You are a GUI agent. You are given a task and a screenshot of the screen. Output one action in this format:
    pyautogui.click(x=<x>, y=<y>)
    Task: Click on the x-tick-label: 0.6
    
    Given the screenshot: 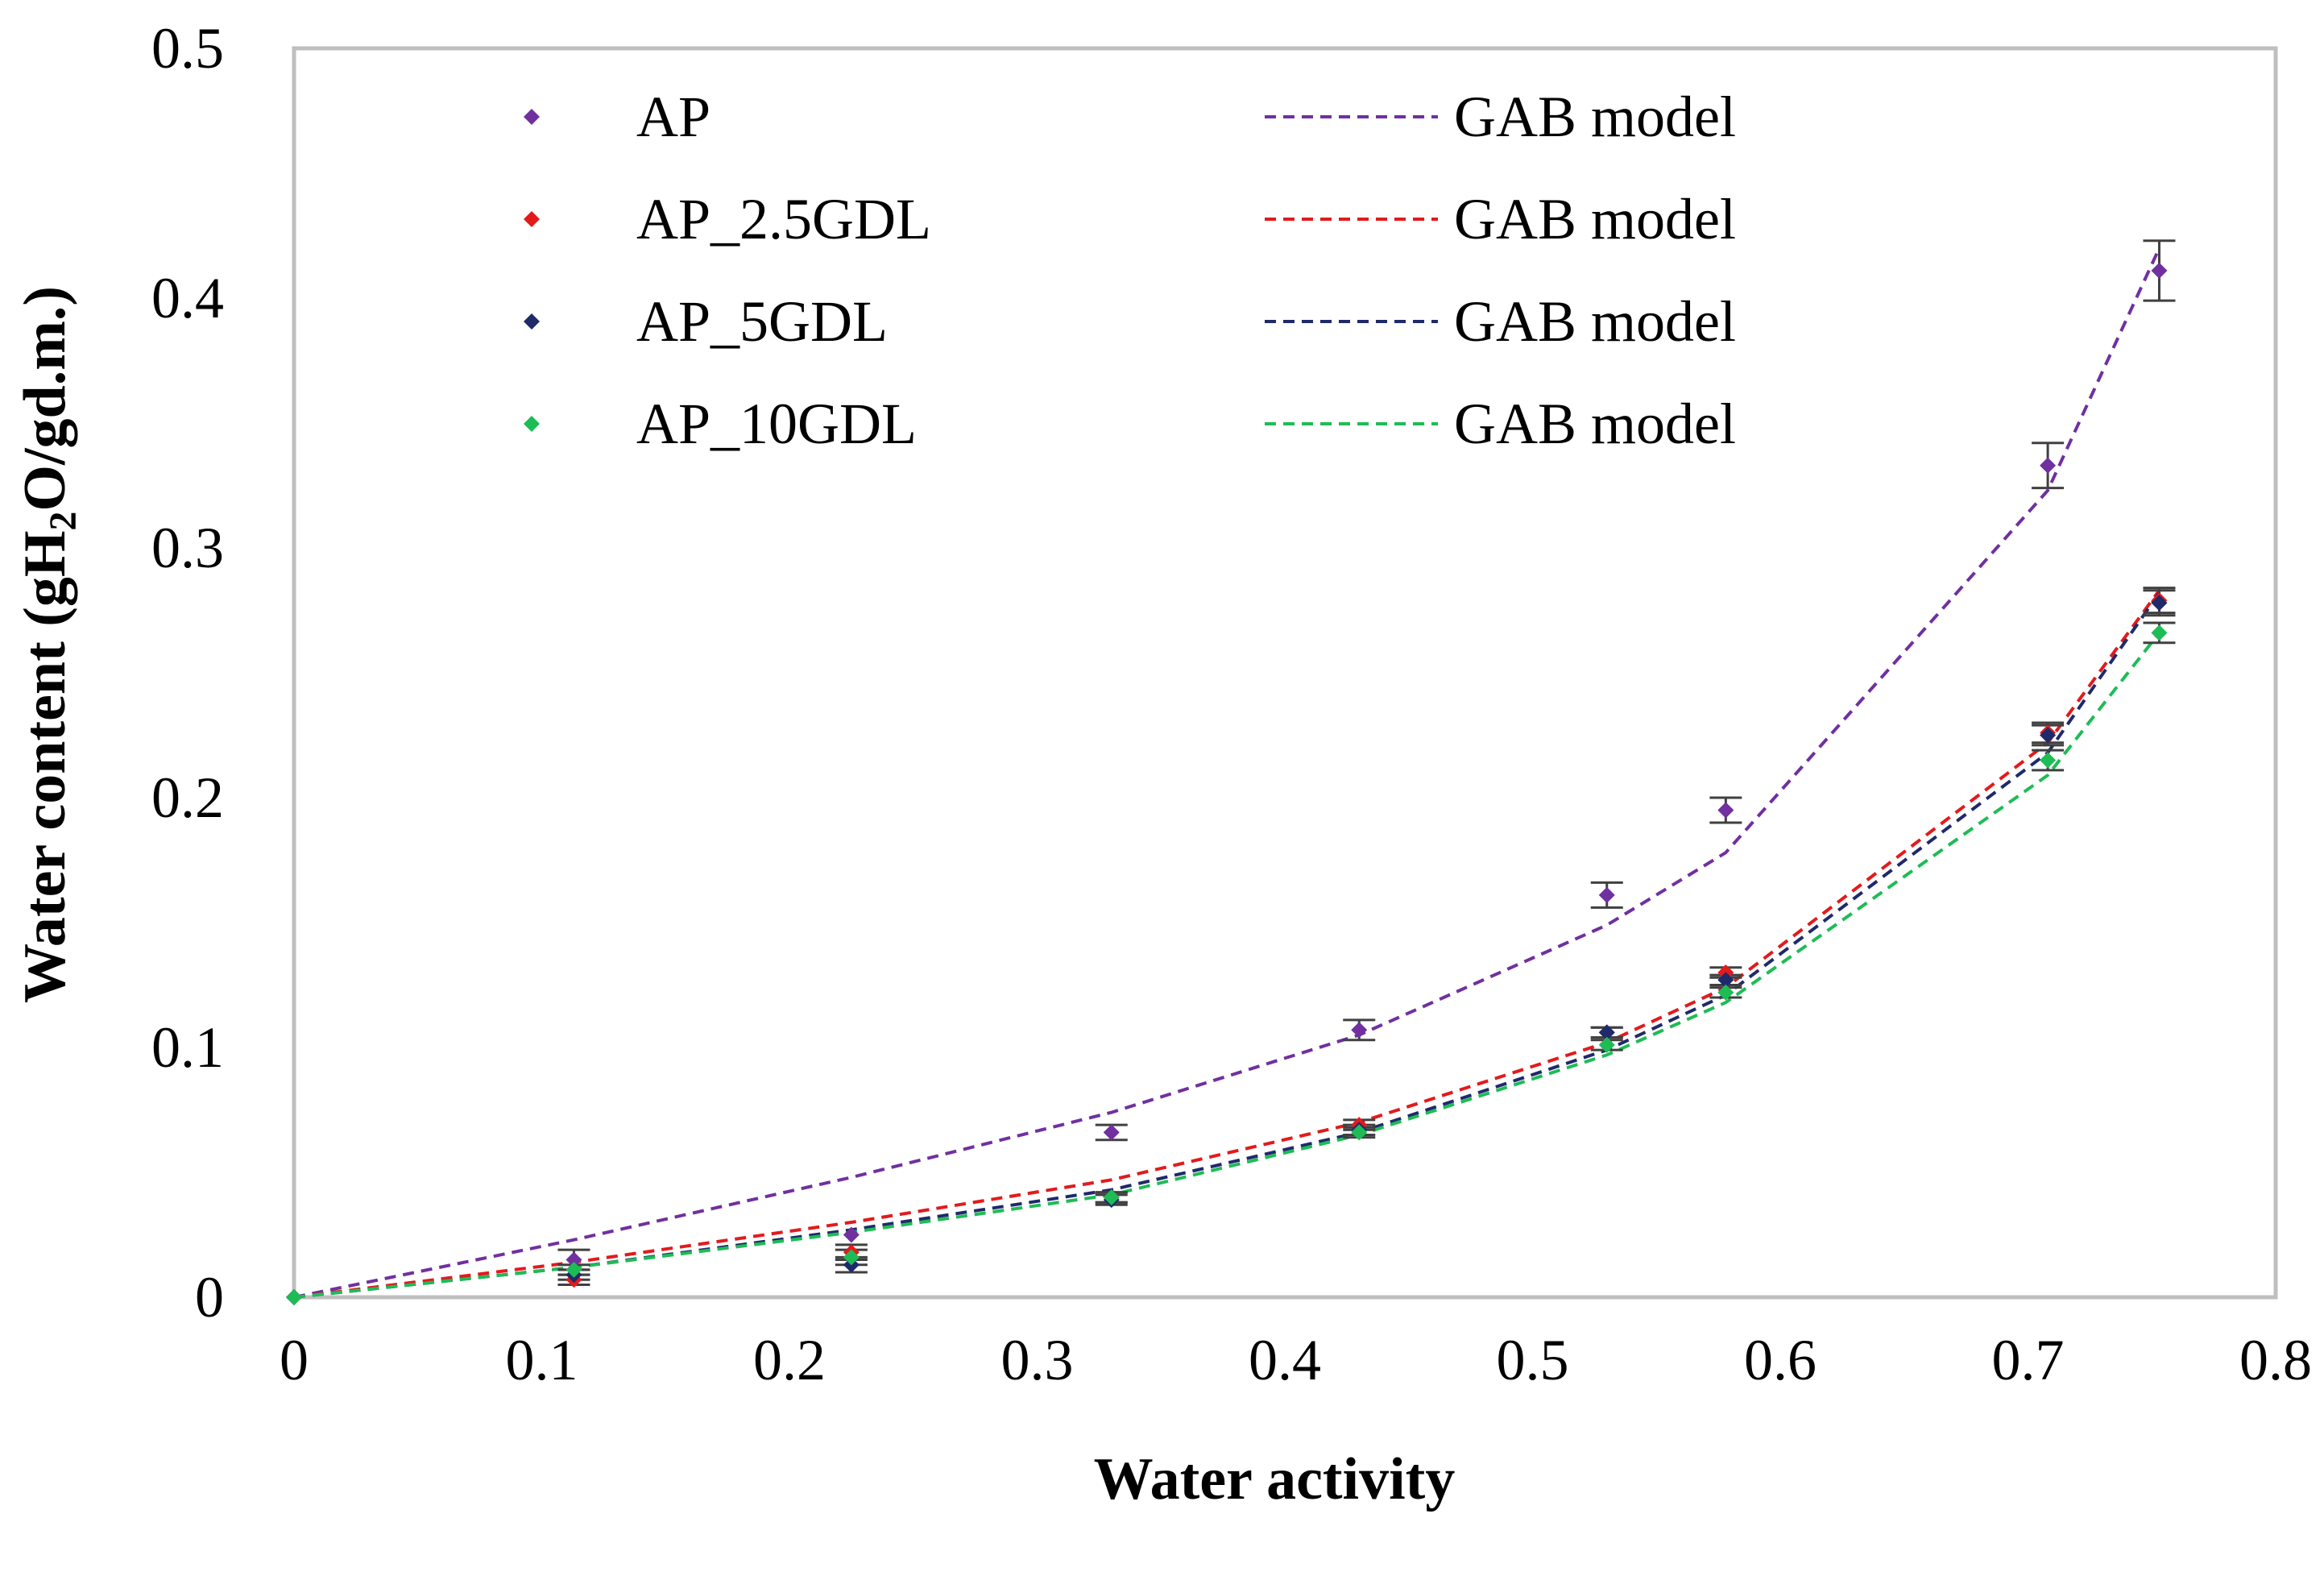 What is the action you would take?
    pyautogui.click(x=1780, y=1360)
    